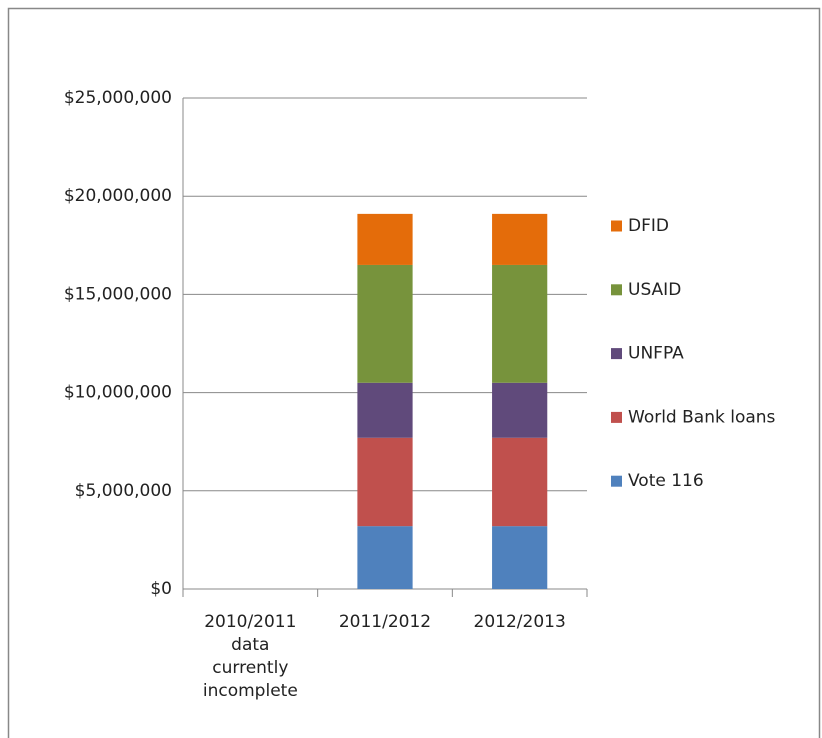 The height and width of the screenshot is (738, 822). What do you see at coordinates (385, 622) in the screenshot?
I see `x-tick-label: 2011/2012` at bounding box center [385, 622].